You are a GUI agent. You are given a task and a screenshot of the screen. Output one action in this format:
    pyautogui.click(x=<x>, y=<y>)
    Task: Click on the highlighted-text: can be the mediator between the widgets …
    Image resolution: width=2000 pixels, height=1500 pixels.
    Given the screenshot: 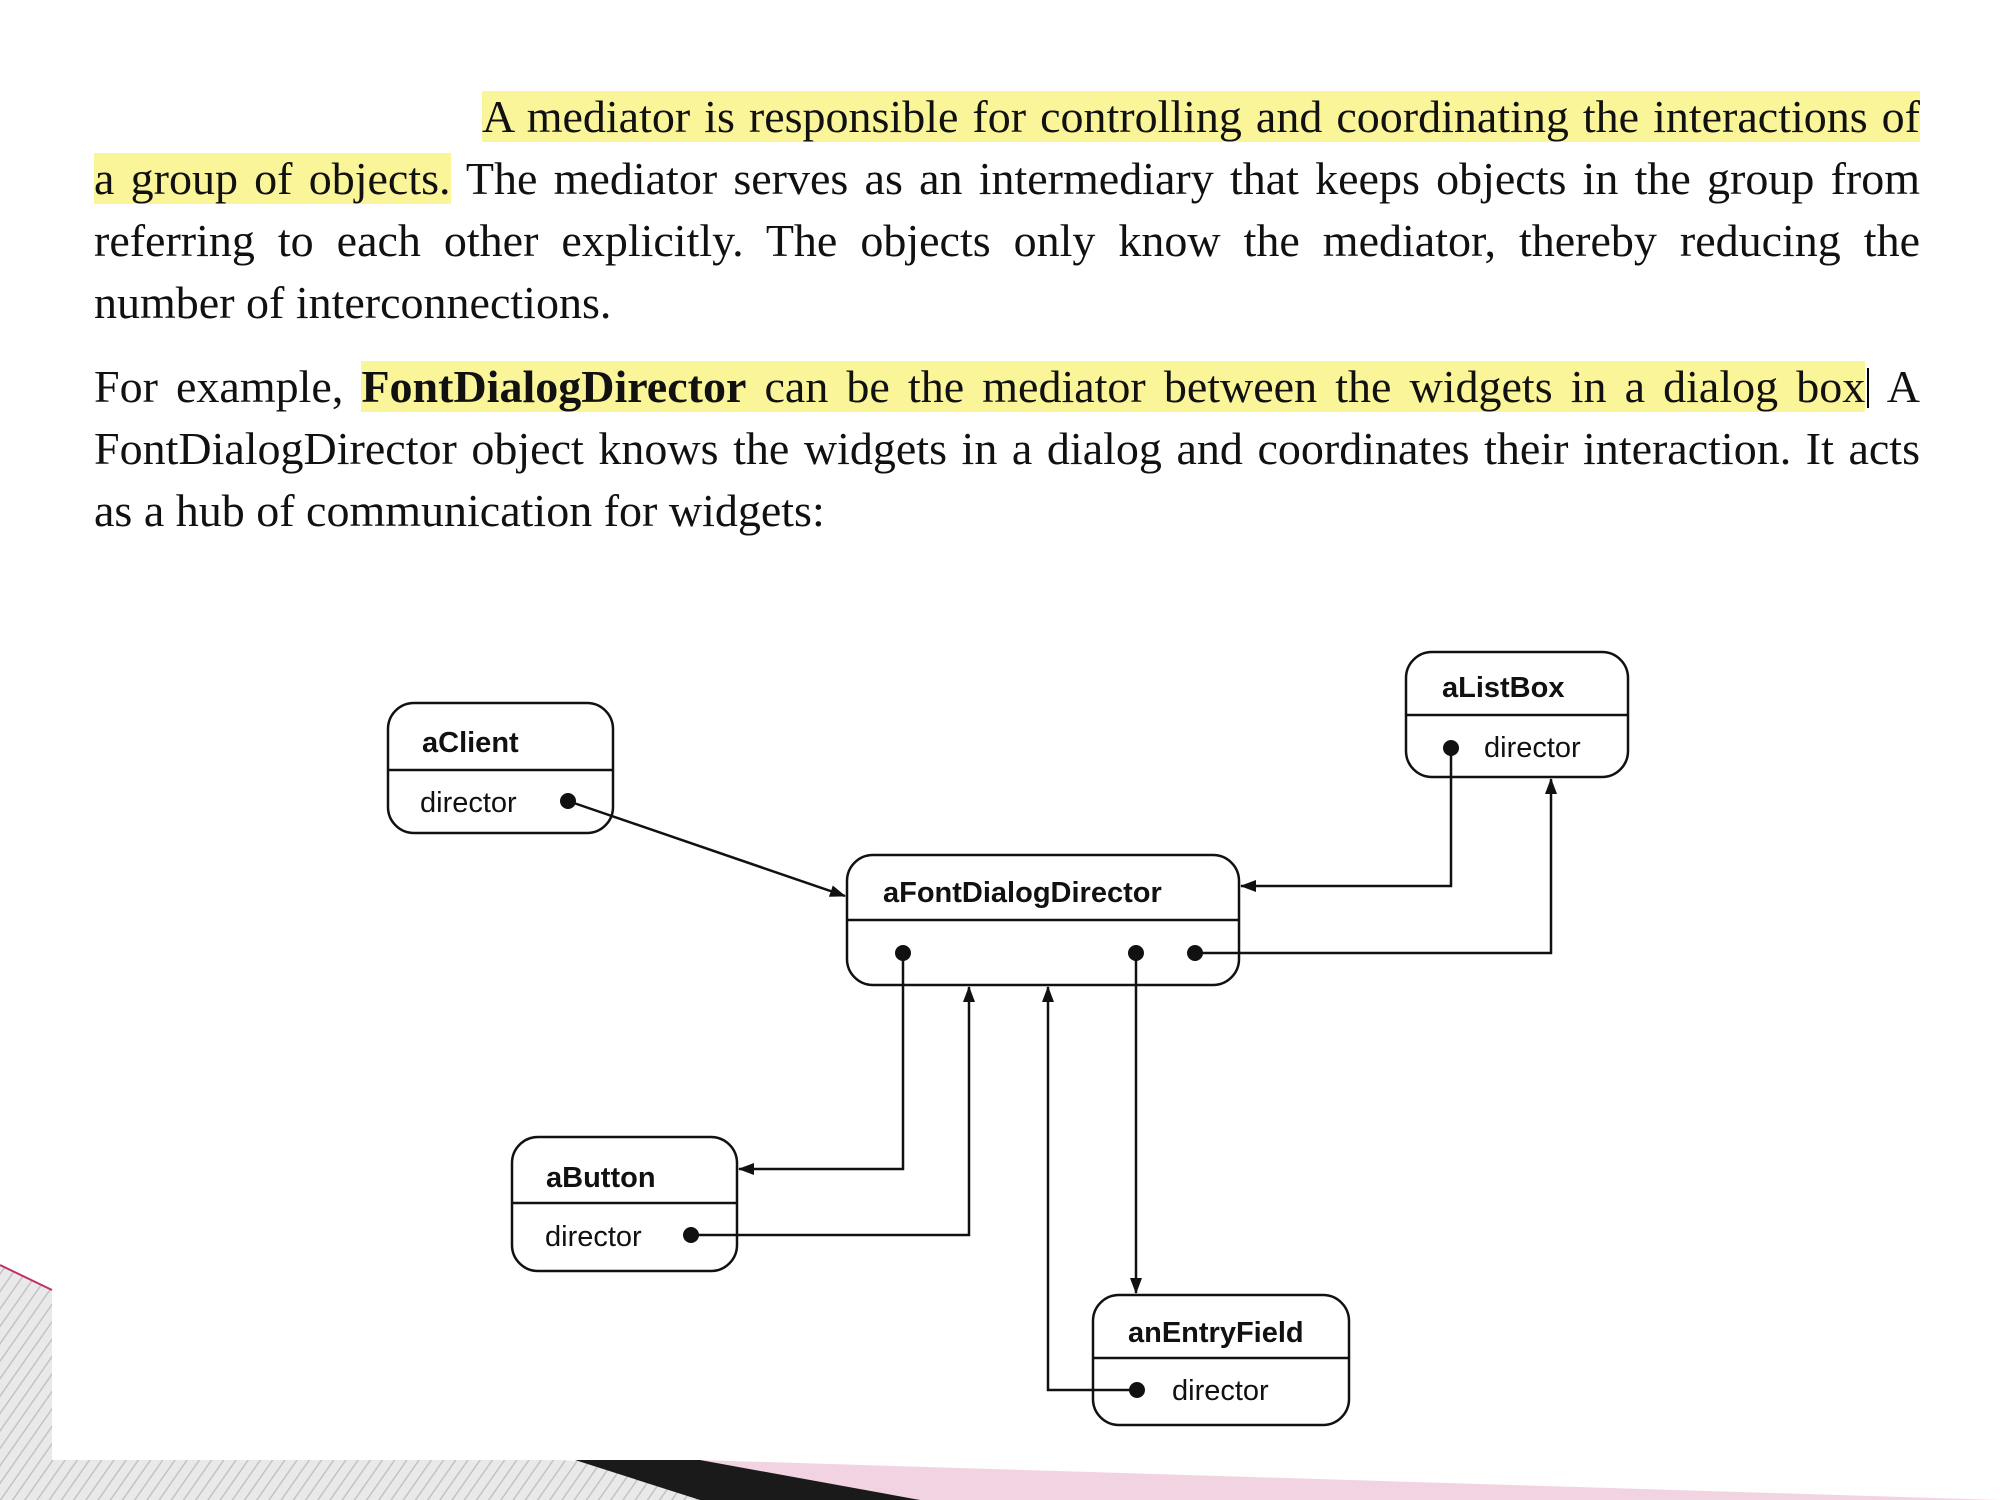 What is the action you would take?
    pyautogui.click(x=1306, y=386)
    